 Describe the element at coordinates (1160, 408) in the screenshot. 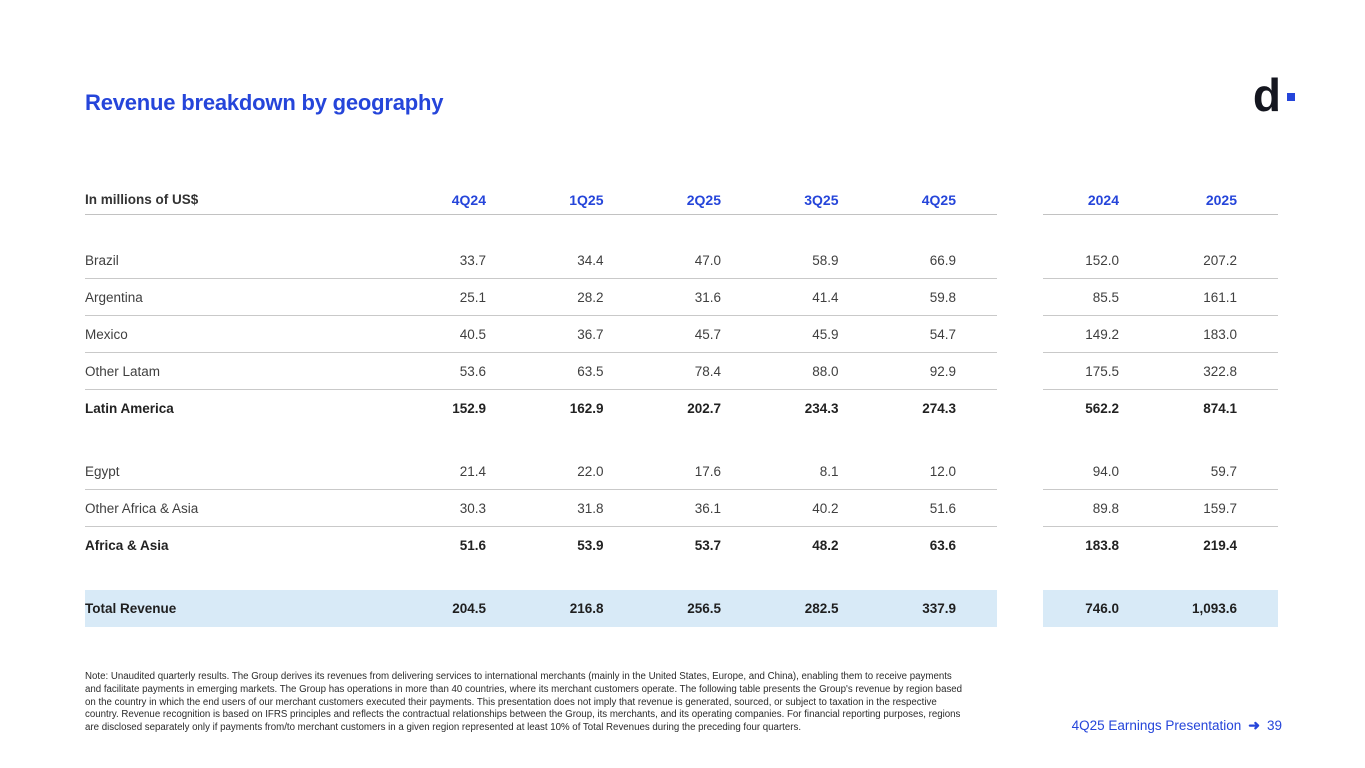

I see `years-segment: 562.2 874.1` at that location.